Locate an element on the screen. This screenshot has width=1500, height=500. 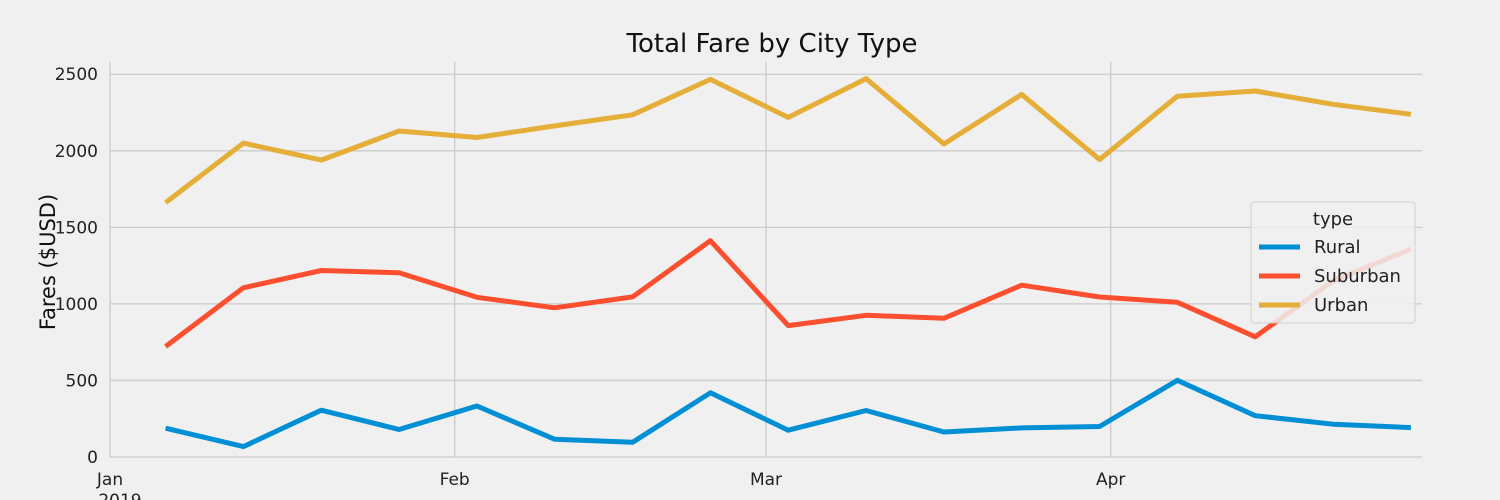
legend-entries: Rural Suburban Urban is located at coordinates (1330, 276).